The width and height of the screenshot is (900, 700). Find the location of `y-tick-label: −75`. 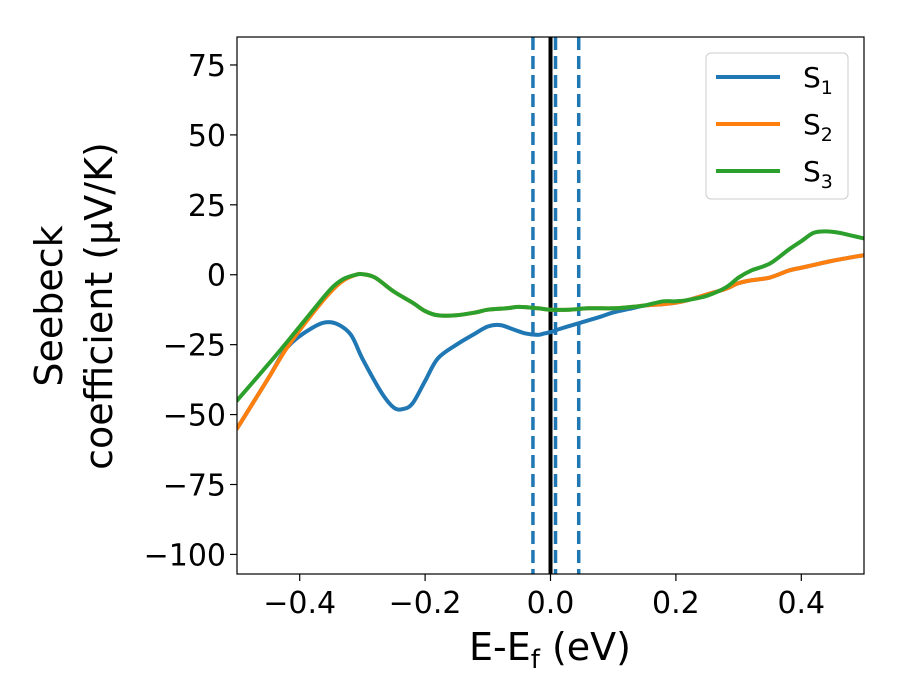

y-tick-label: −75 is located at coordinates (194, 486).